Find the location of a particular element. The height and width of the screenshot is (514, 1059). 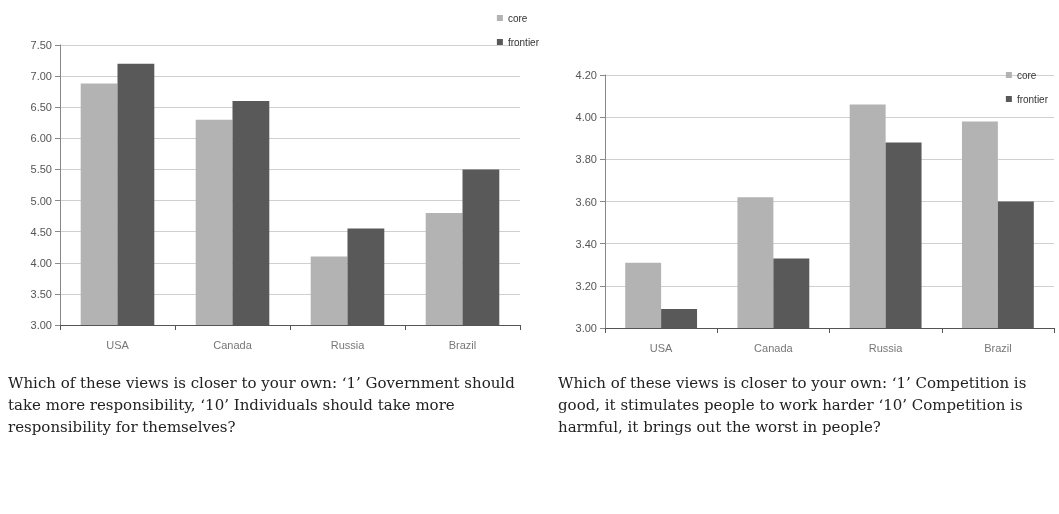

y-tick-label: 5.50 is located at coordinates (41, 169).